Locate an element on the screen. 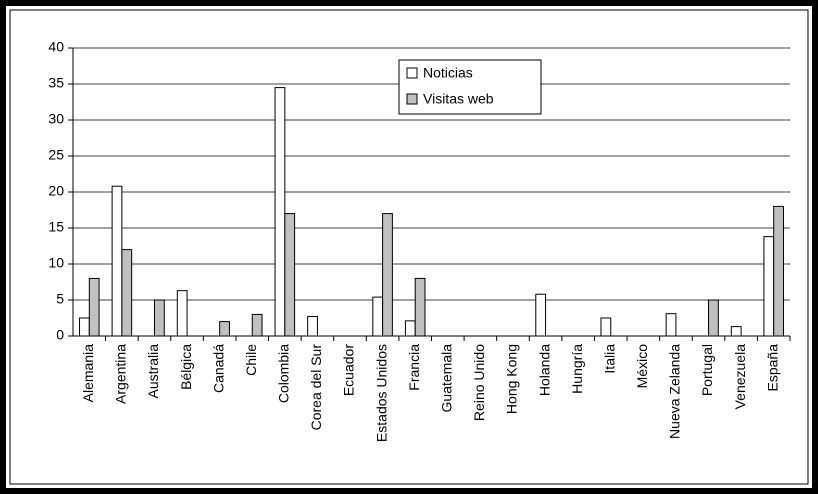 The width and height of the screenshot is (818, 494). y-tick-label: 30 is located at coordinates (56, 119).